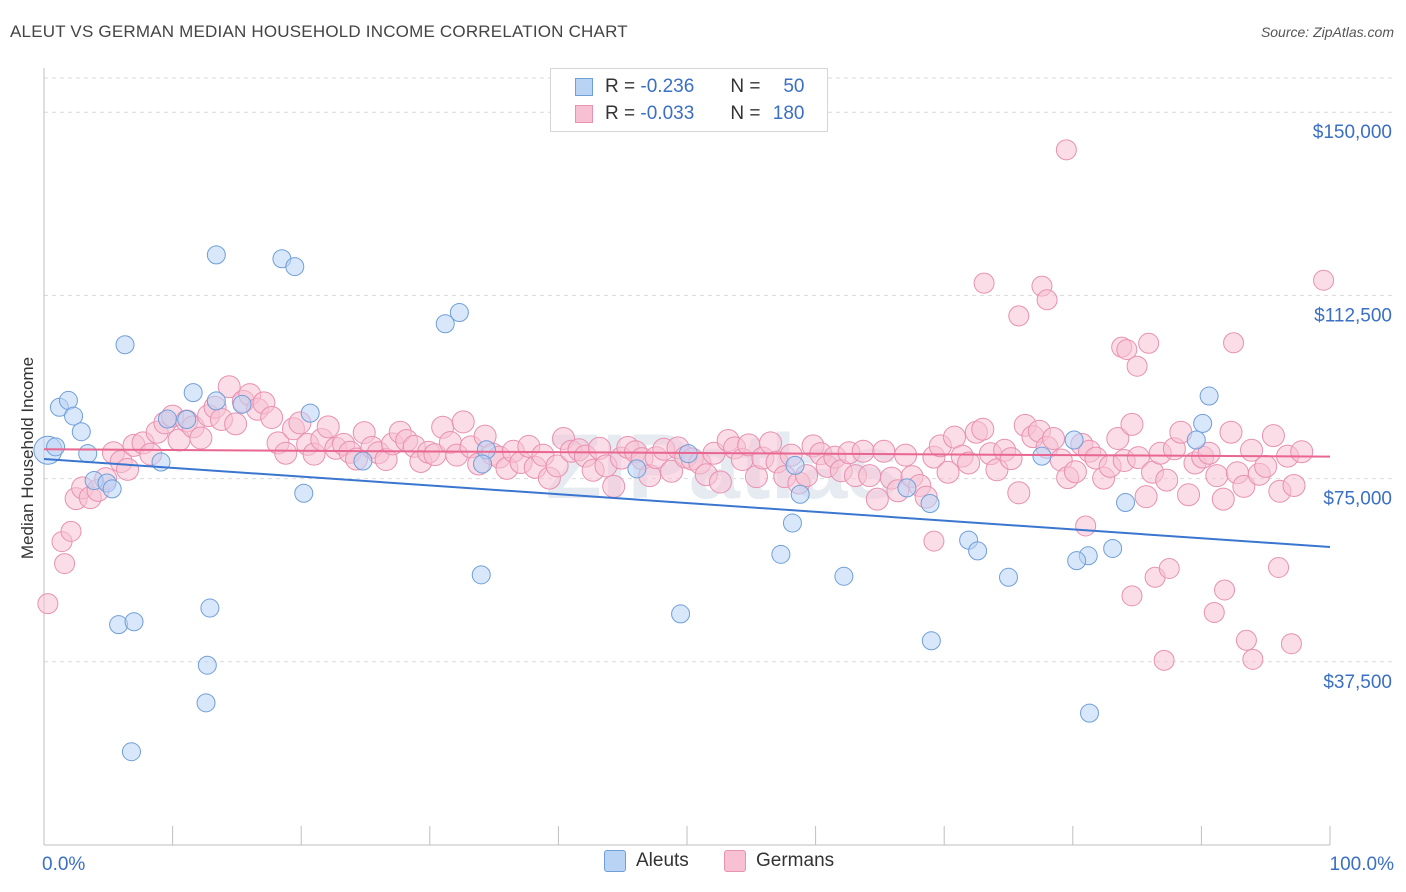 The width and height of the screenshot is (1406, 892). I want to click on german-legend-swatch, so click(735, 861).